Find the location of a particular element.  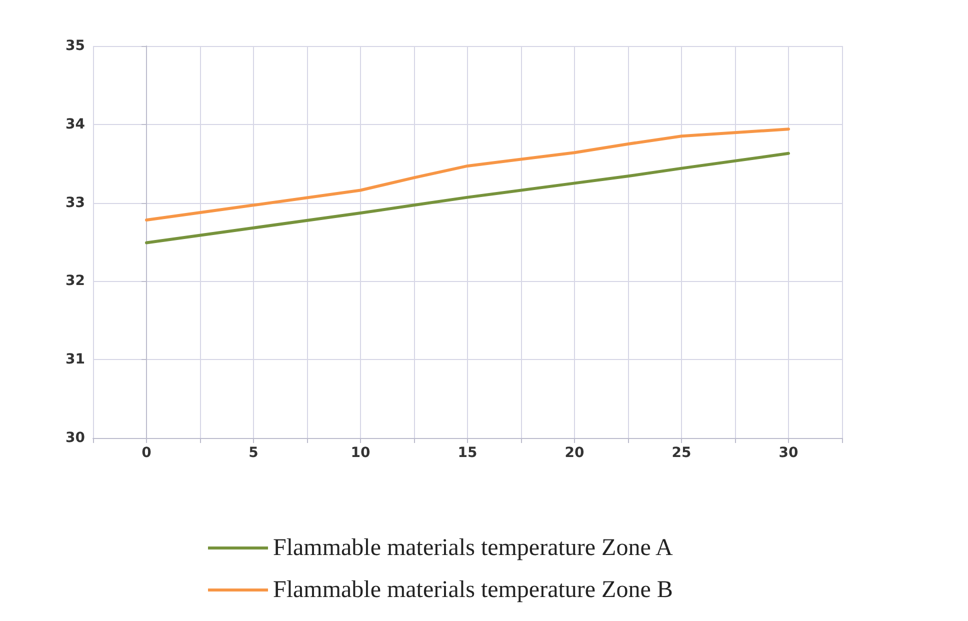

x-tick-label: 30 is located at coordinates (788, 453).